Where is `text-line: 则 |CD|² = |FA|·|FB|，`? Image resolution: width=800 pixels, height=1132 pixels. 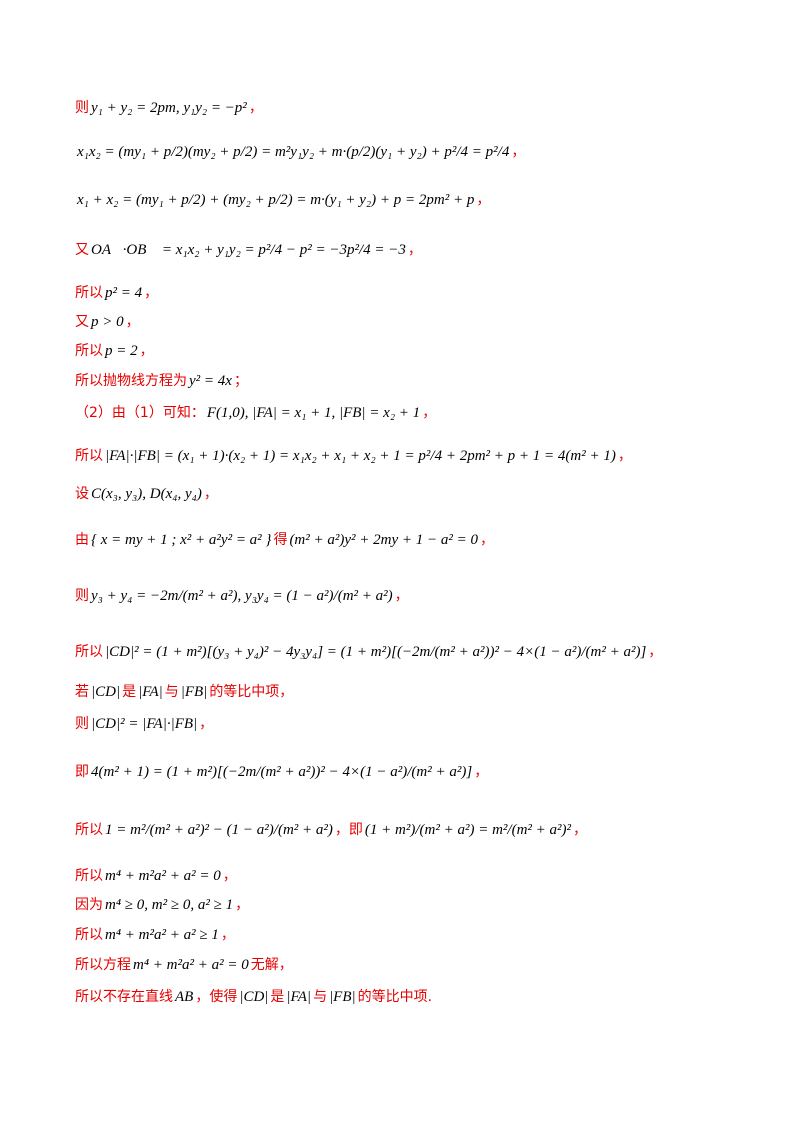 text-line: 则 |CD|² = |FA|·|FB|， is located at coordinates (144, 724).